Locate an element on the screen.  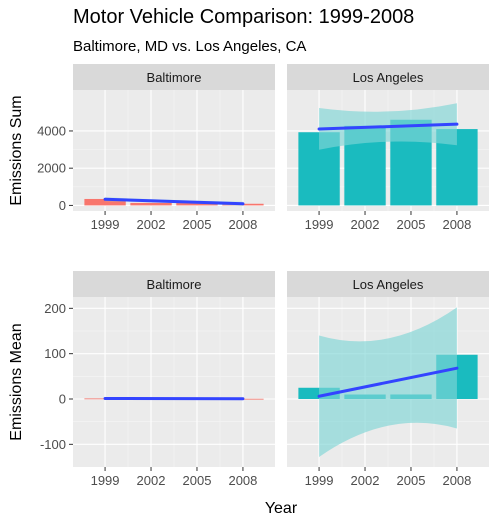
x-tick-label-mean-losangeles-2002: 2002 is located at coordinates (365, 480).